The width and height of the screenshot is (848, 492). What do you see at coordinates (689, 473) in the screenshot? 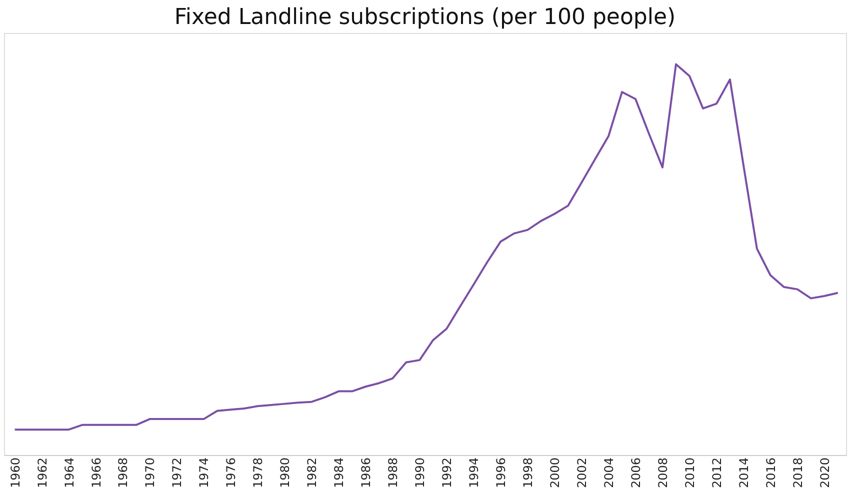
I see `x-tick-label: 2010` at bounding box center [689, 473].